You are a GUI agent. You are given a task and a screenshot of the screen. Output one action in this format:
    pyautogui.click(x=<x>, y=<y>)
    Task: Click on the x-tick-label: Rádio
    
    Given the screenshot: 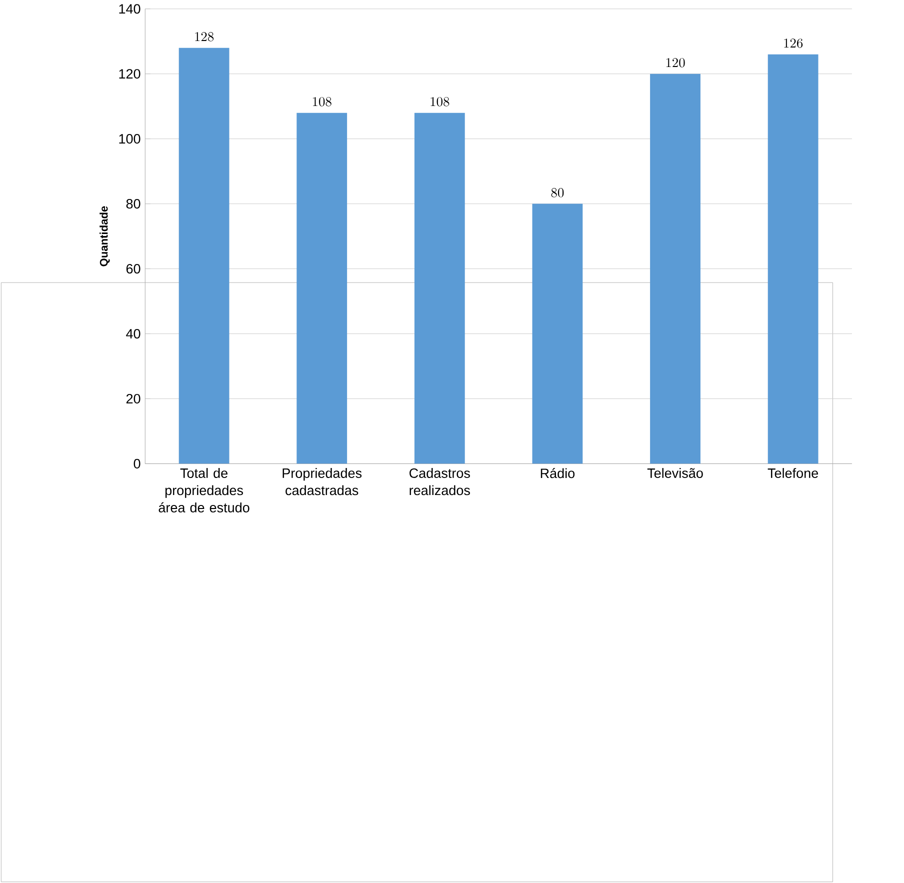 What is the action you would take?
    pyautogui.click(x=557, y=473)
    